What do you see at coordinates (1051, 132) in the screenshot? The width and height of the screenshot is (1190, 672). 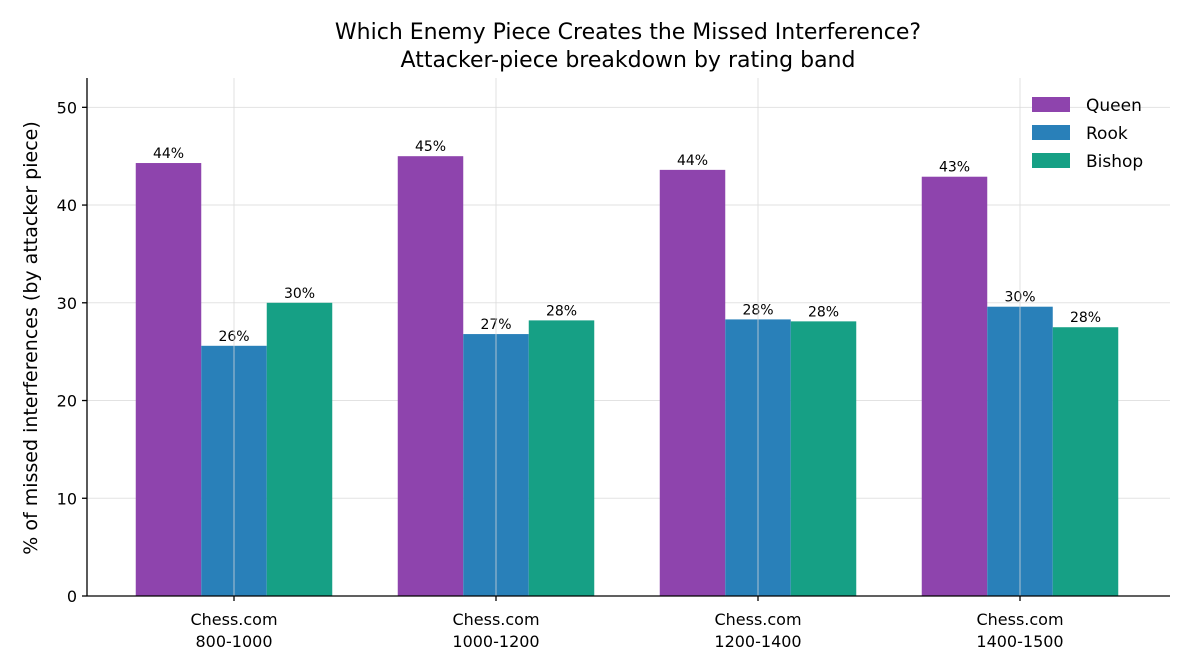 I see `legend-swatch-rook` at bounding box center [1051, 132].